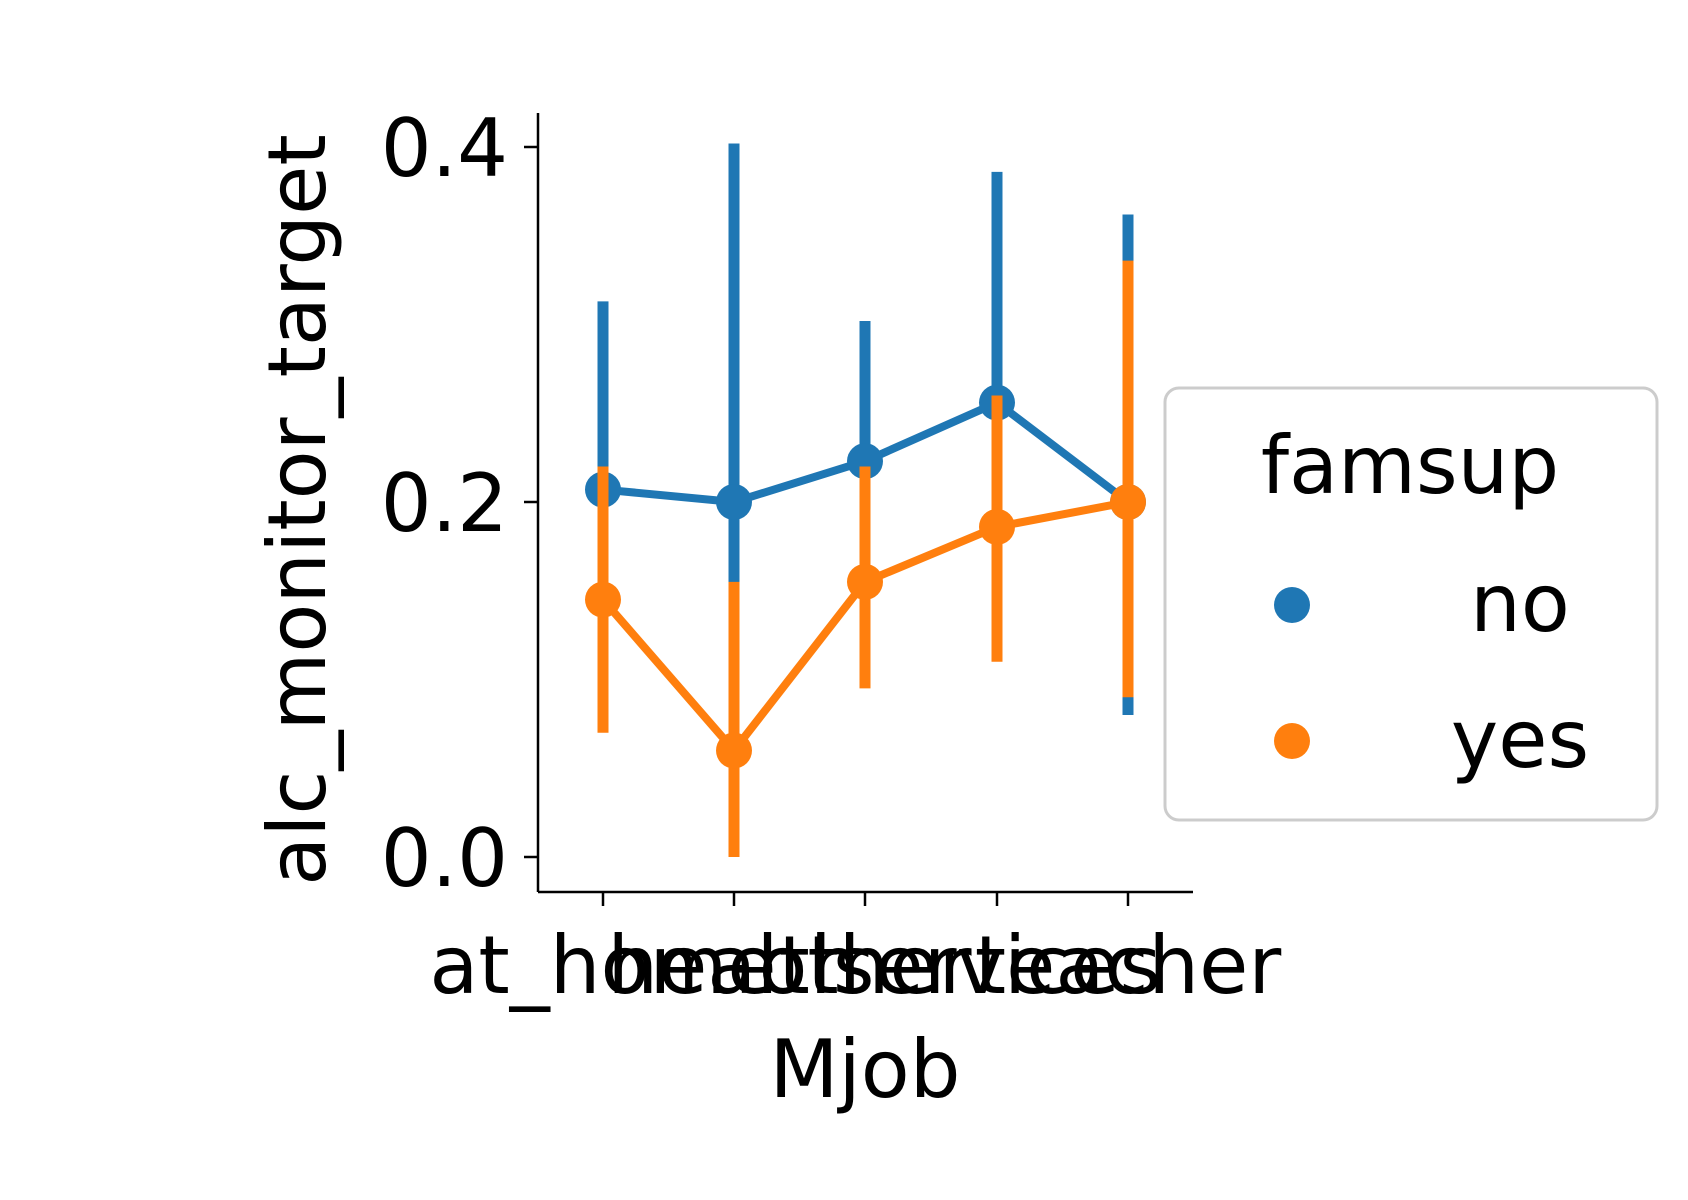 This screenshot has height=1200, width=1688. What do you see at coordinates (1410, 465) in the screenshot?
I see `legend-title: famsup` at bounding box center [1410, 465].